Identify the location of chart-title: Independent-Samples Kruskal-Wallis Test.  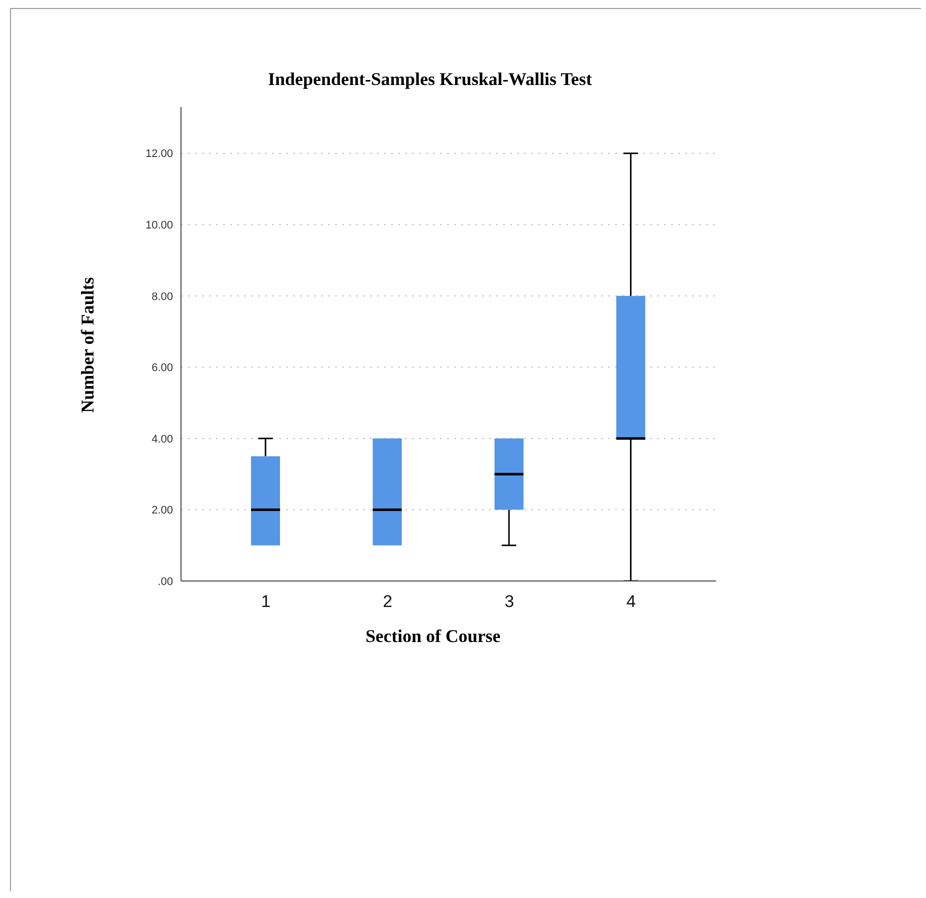
(430, 79).